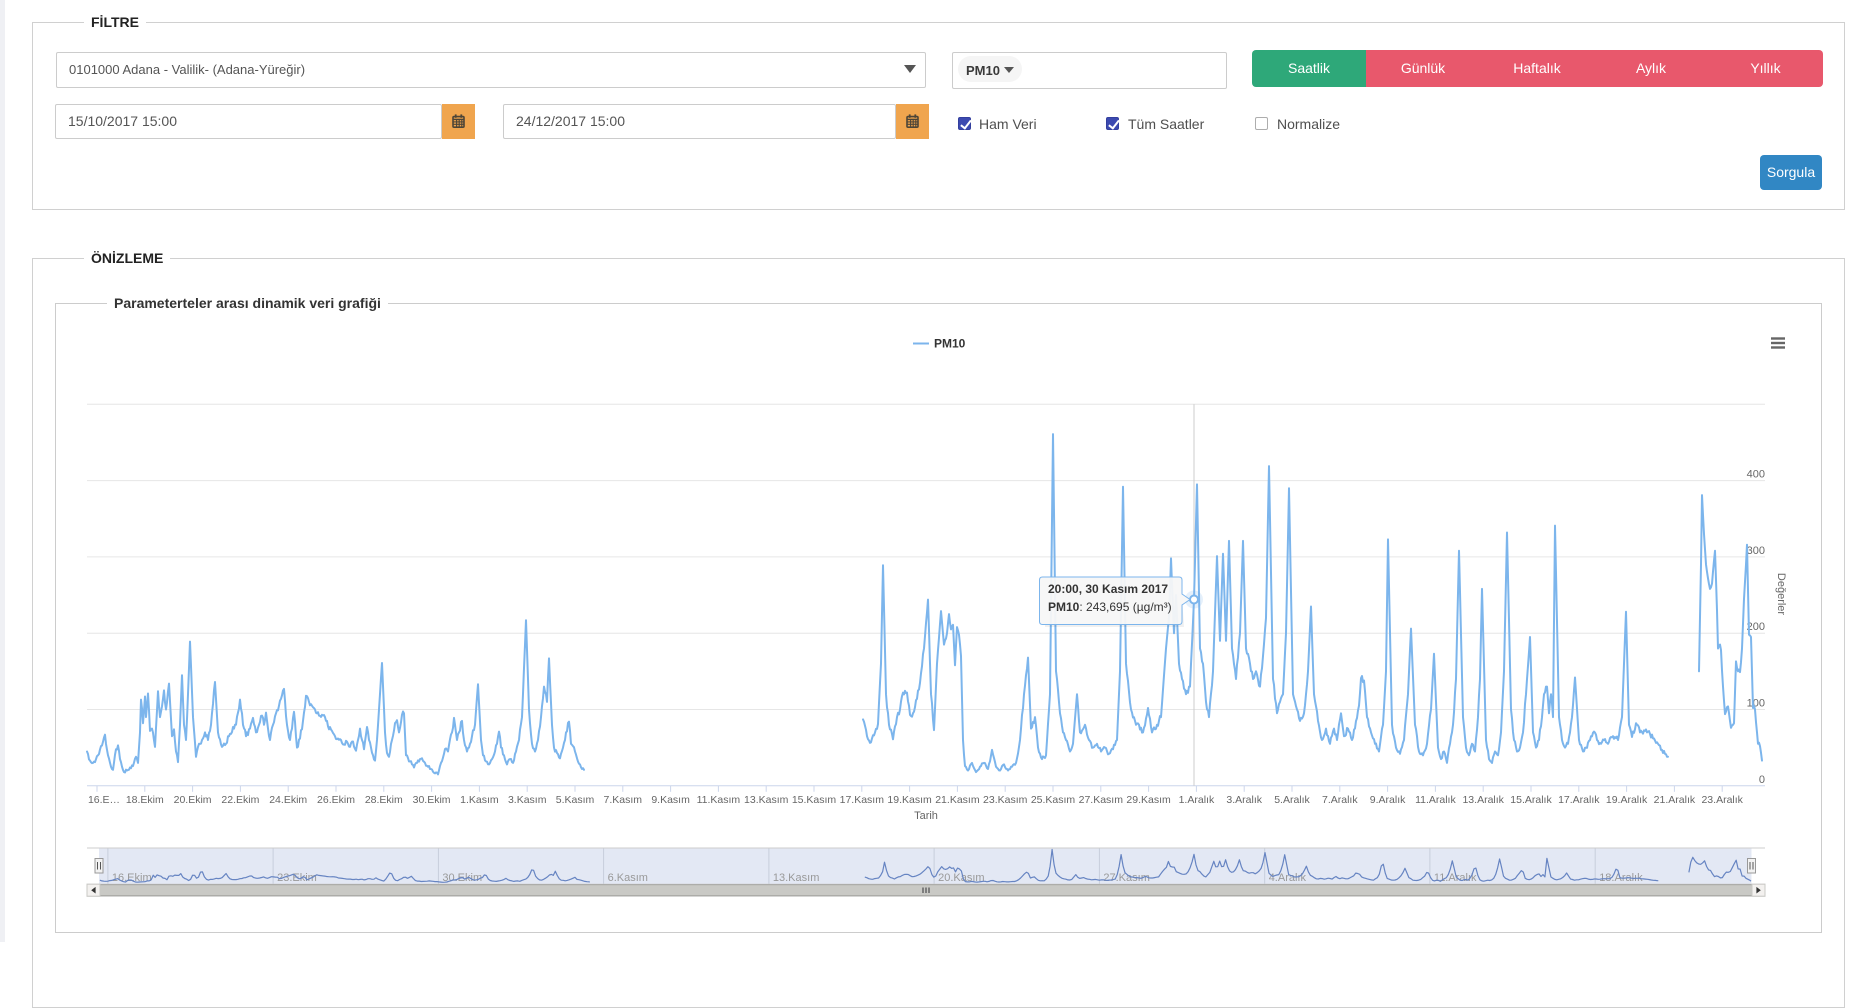 The height and width of the screenshot is (1008, 1874). What do you see at coordinates (1675, 800) in the screenshot?
I see `svg-text: 21.Aralık` at bounding box center [1675, 800].